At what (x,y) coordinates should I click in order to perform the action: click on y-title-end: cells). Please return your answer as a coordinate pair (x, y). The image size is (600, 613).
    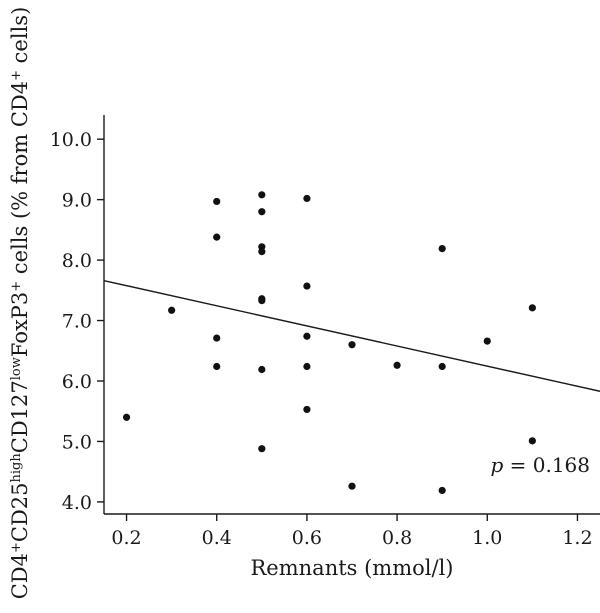
    Looking at the image, I should click on (20, 38).